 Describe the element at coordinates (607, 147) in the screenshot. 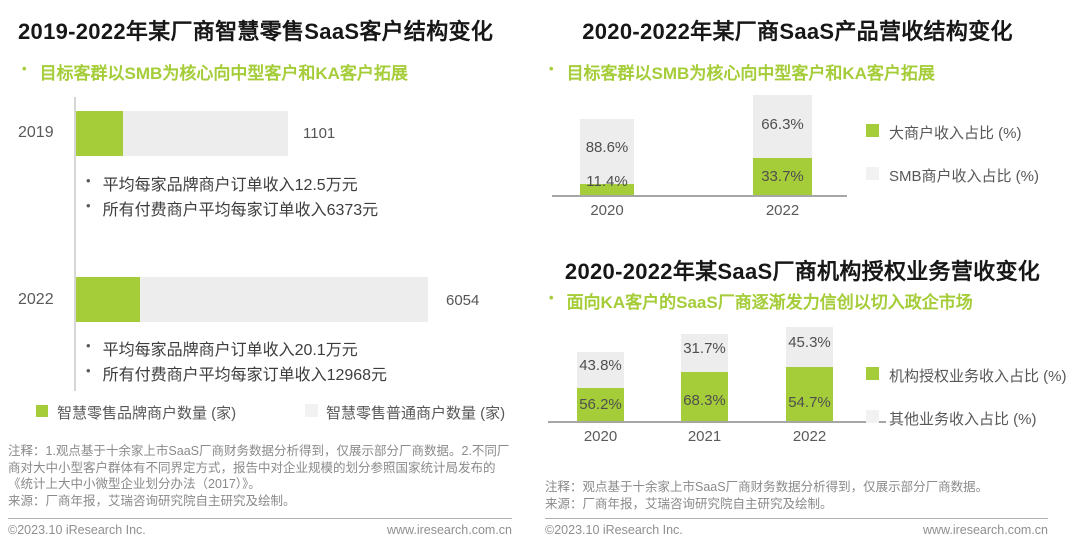

I see `smb-share-label-2020: 88.6%` at that location.